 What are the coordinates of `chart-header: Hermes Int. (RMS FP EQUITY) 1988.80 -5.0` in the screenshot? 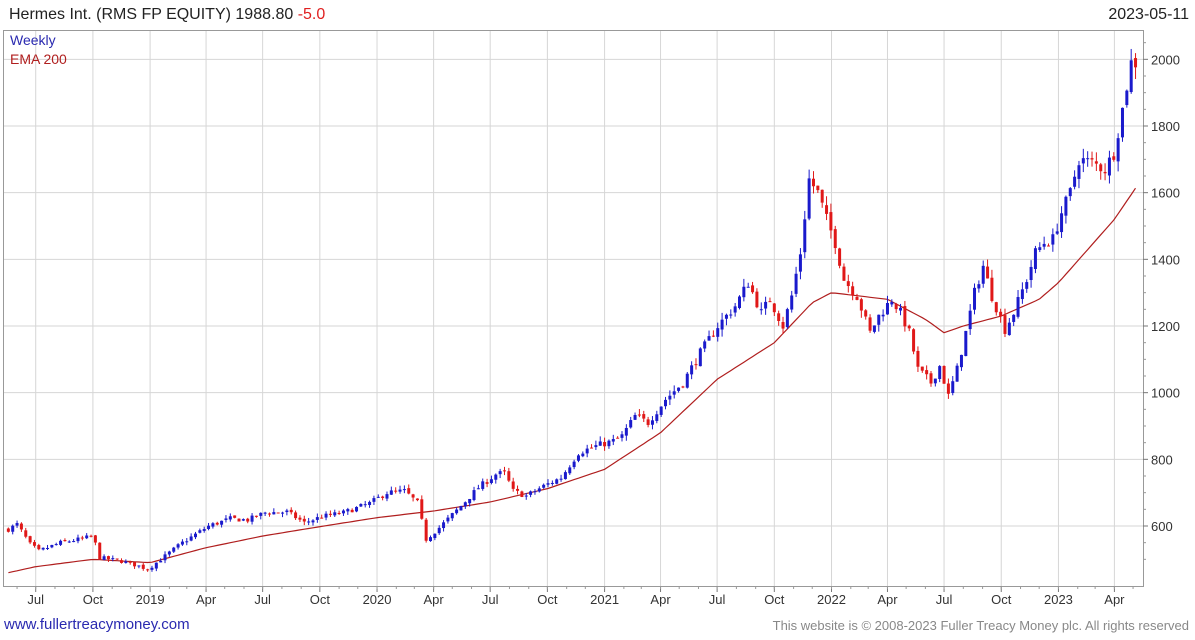 It's located at (167, 15).